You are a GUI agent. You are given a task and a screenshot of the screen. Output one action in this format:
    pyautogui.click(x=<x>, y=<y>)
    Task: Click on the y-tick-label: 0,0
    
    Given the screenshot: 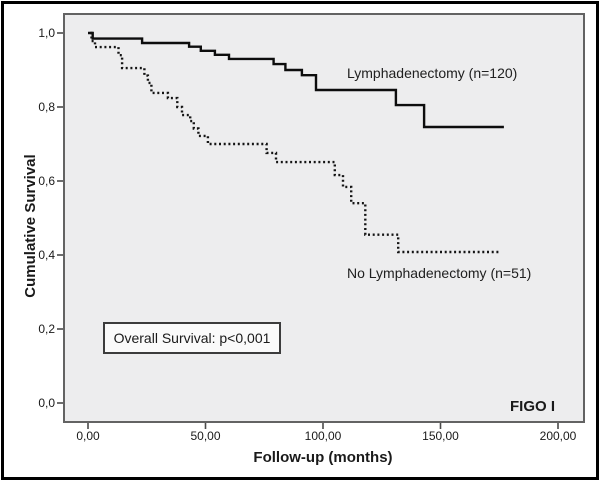 What is the action you would take?
    pyautogui.click(x=46, y=403)
    